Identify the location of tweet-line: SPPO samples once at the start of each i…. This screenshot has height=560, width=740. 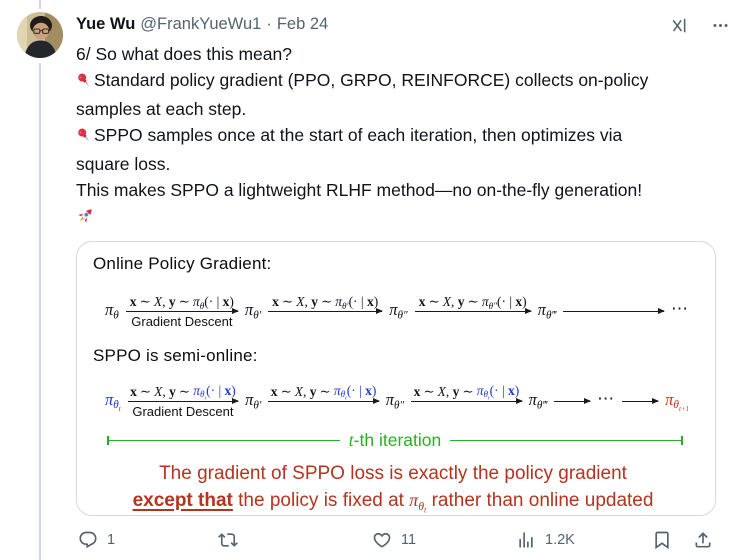
(400, 136).